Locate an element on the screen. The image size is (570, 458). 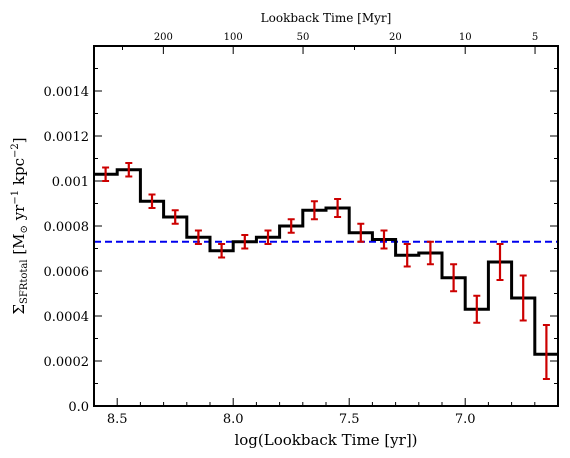
y-label-unit-open: [M is located at coordinates (19, 246).